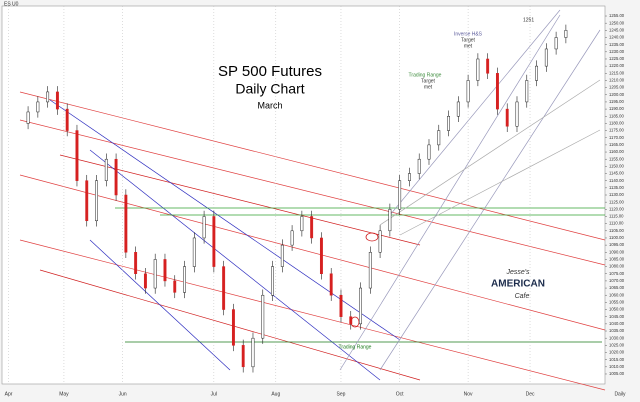 The width and height of the screenshot is (640, 402). Describe the element at coordinates (616, 201) in the screenshot. I see `y-tick-label: 1125.00` at that location.